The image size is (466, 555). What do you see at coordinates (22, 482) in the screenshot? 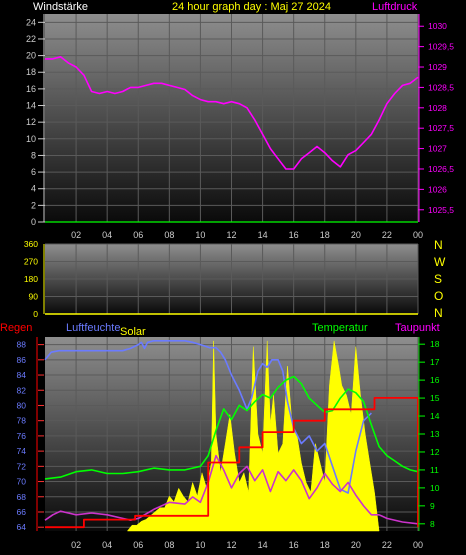
I see `humidity-tick-label: 70` at bounding box center [22, 482].